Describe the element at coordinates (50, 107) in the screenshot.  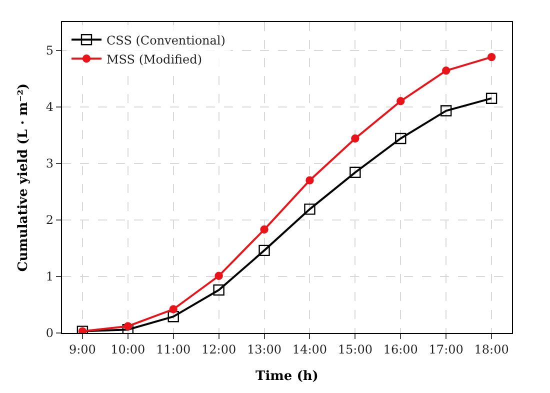
I see `y-tick-label: 4` at that location.